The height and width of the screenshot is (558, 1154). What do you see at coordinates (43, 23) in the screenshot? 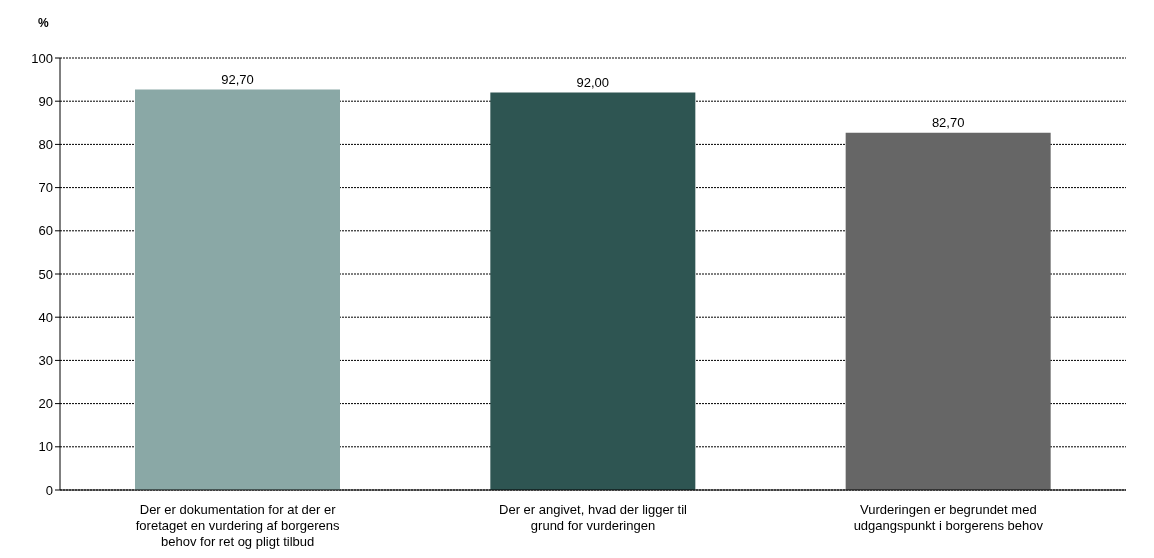
I see `y-axis-title: %` at bounding box center [43, 23].